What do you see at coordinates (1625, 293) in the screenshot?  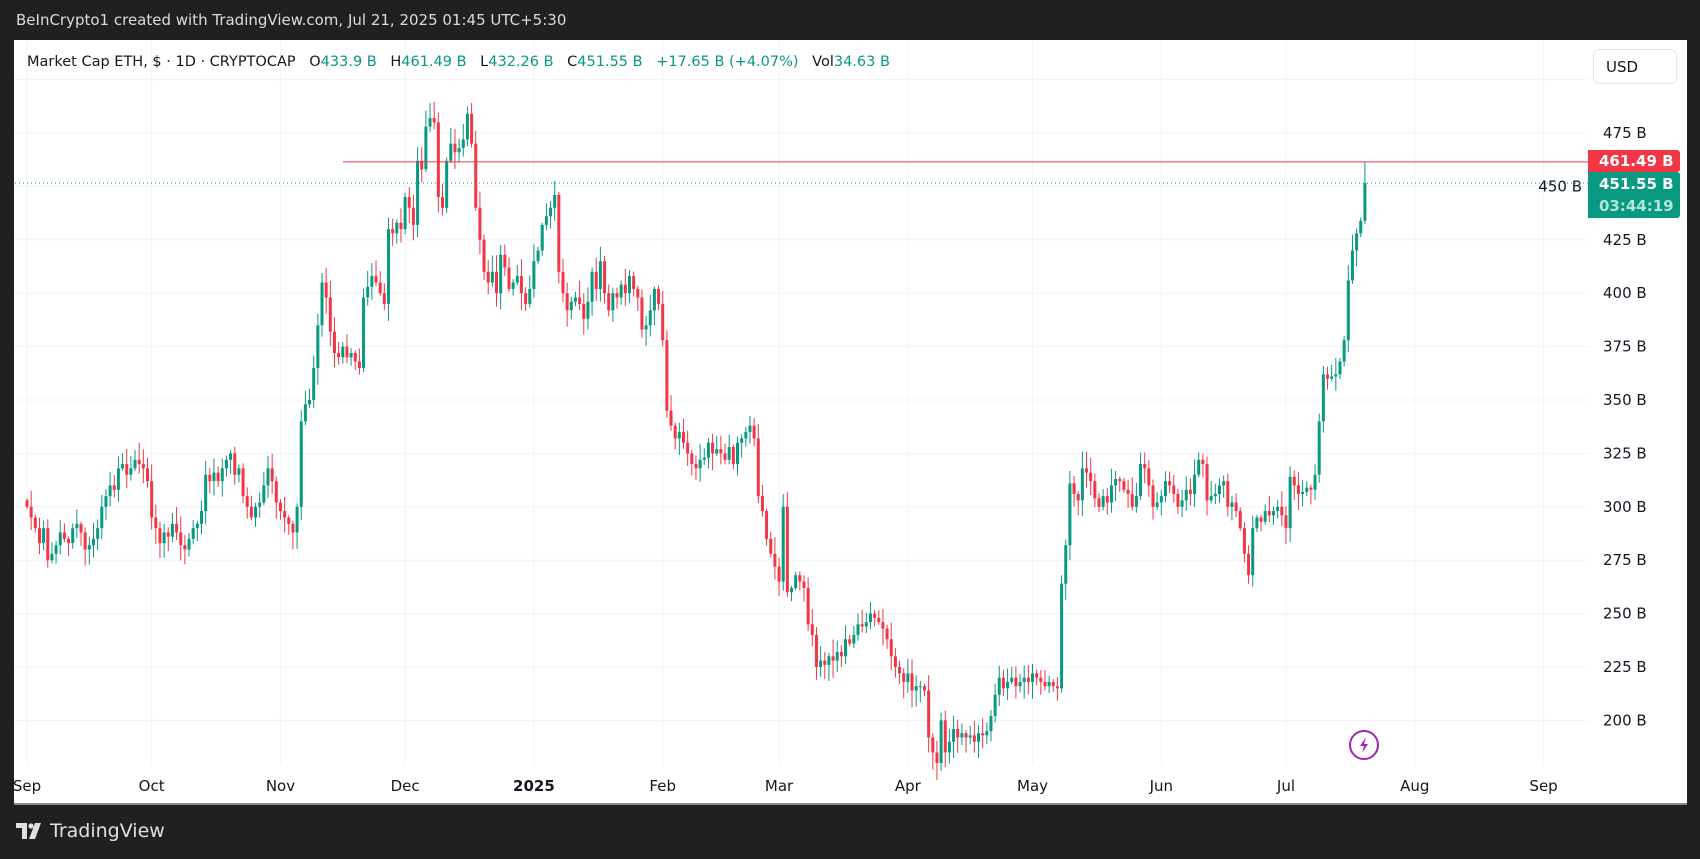 I see `y-tick-label: 400 B` at bounding box center [1625, 293].